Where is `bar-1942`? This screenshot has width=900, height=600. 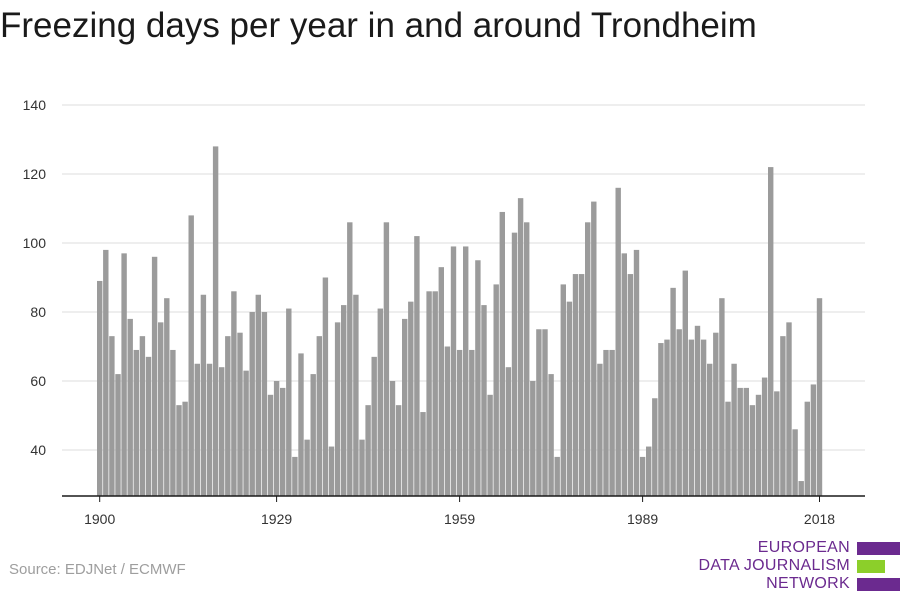
bar-1942 is located at coordinates (356, 395).